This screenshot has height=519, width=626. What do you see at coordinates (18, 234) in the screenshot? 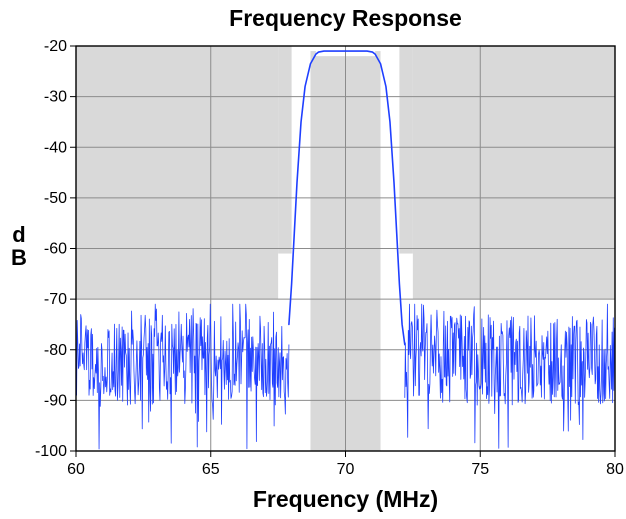
I see `y-axis-label-part-0: d` at bounding box center [18, 234].